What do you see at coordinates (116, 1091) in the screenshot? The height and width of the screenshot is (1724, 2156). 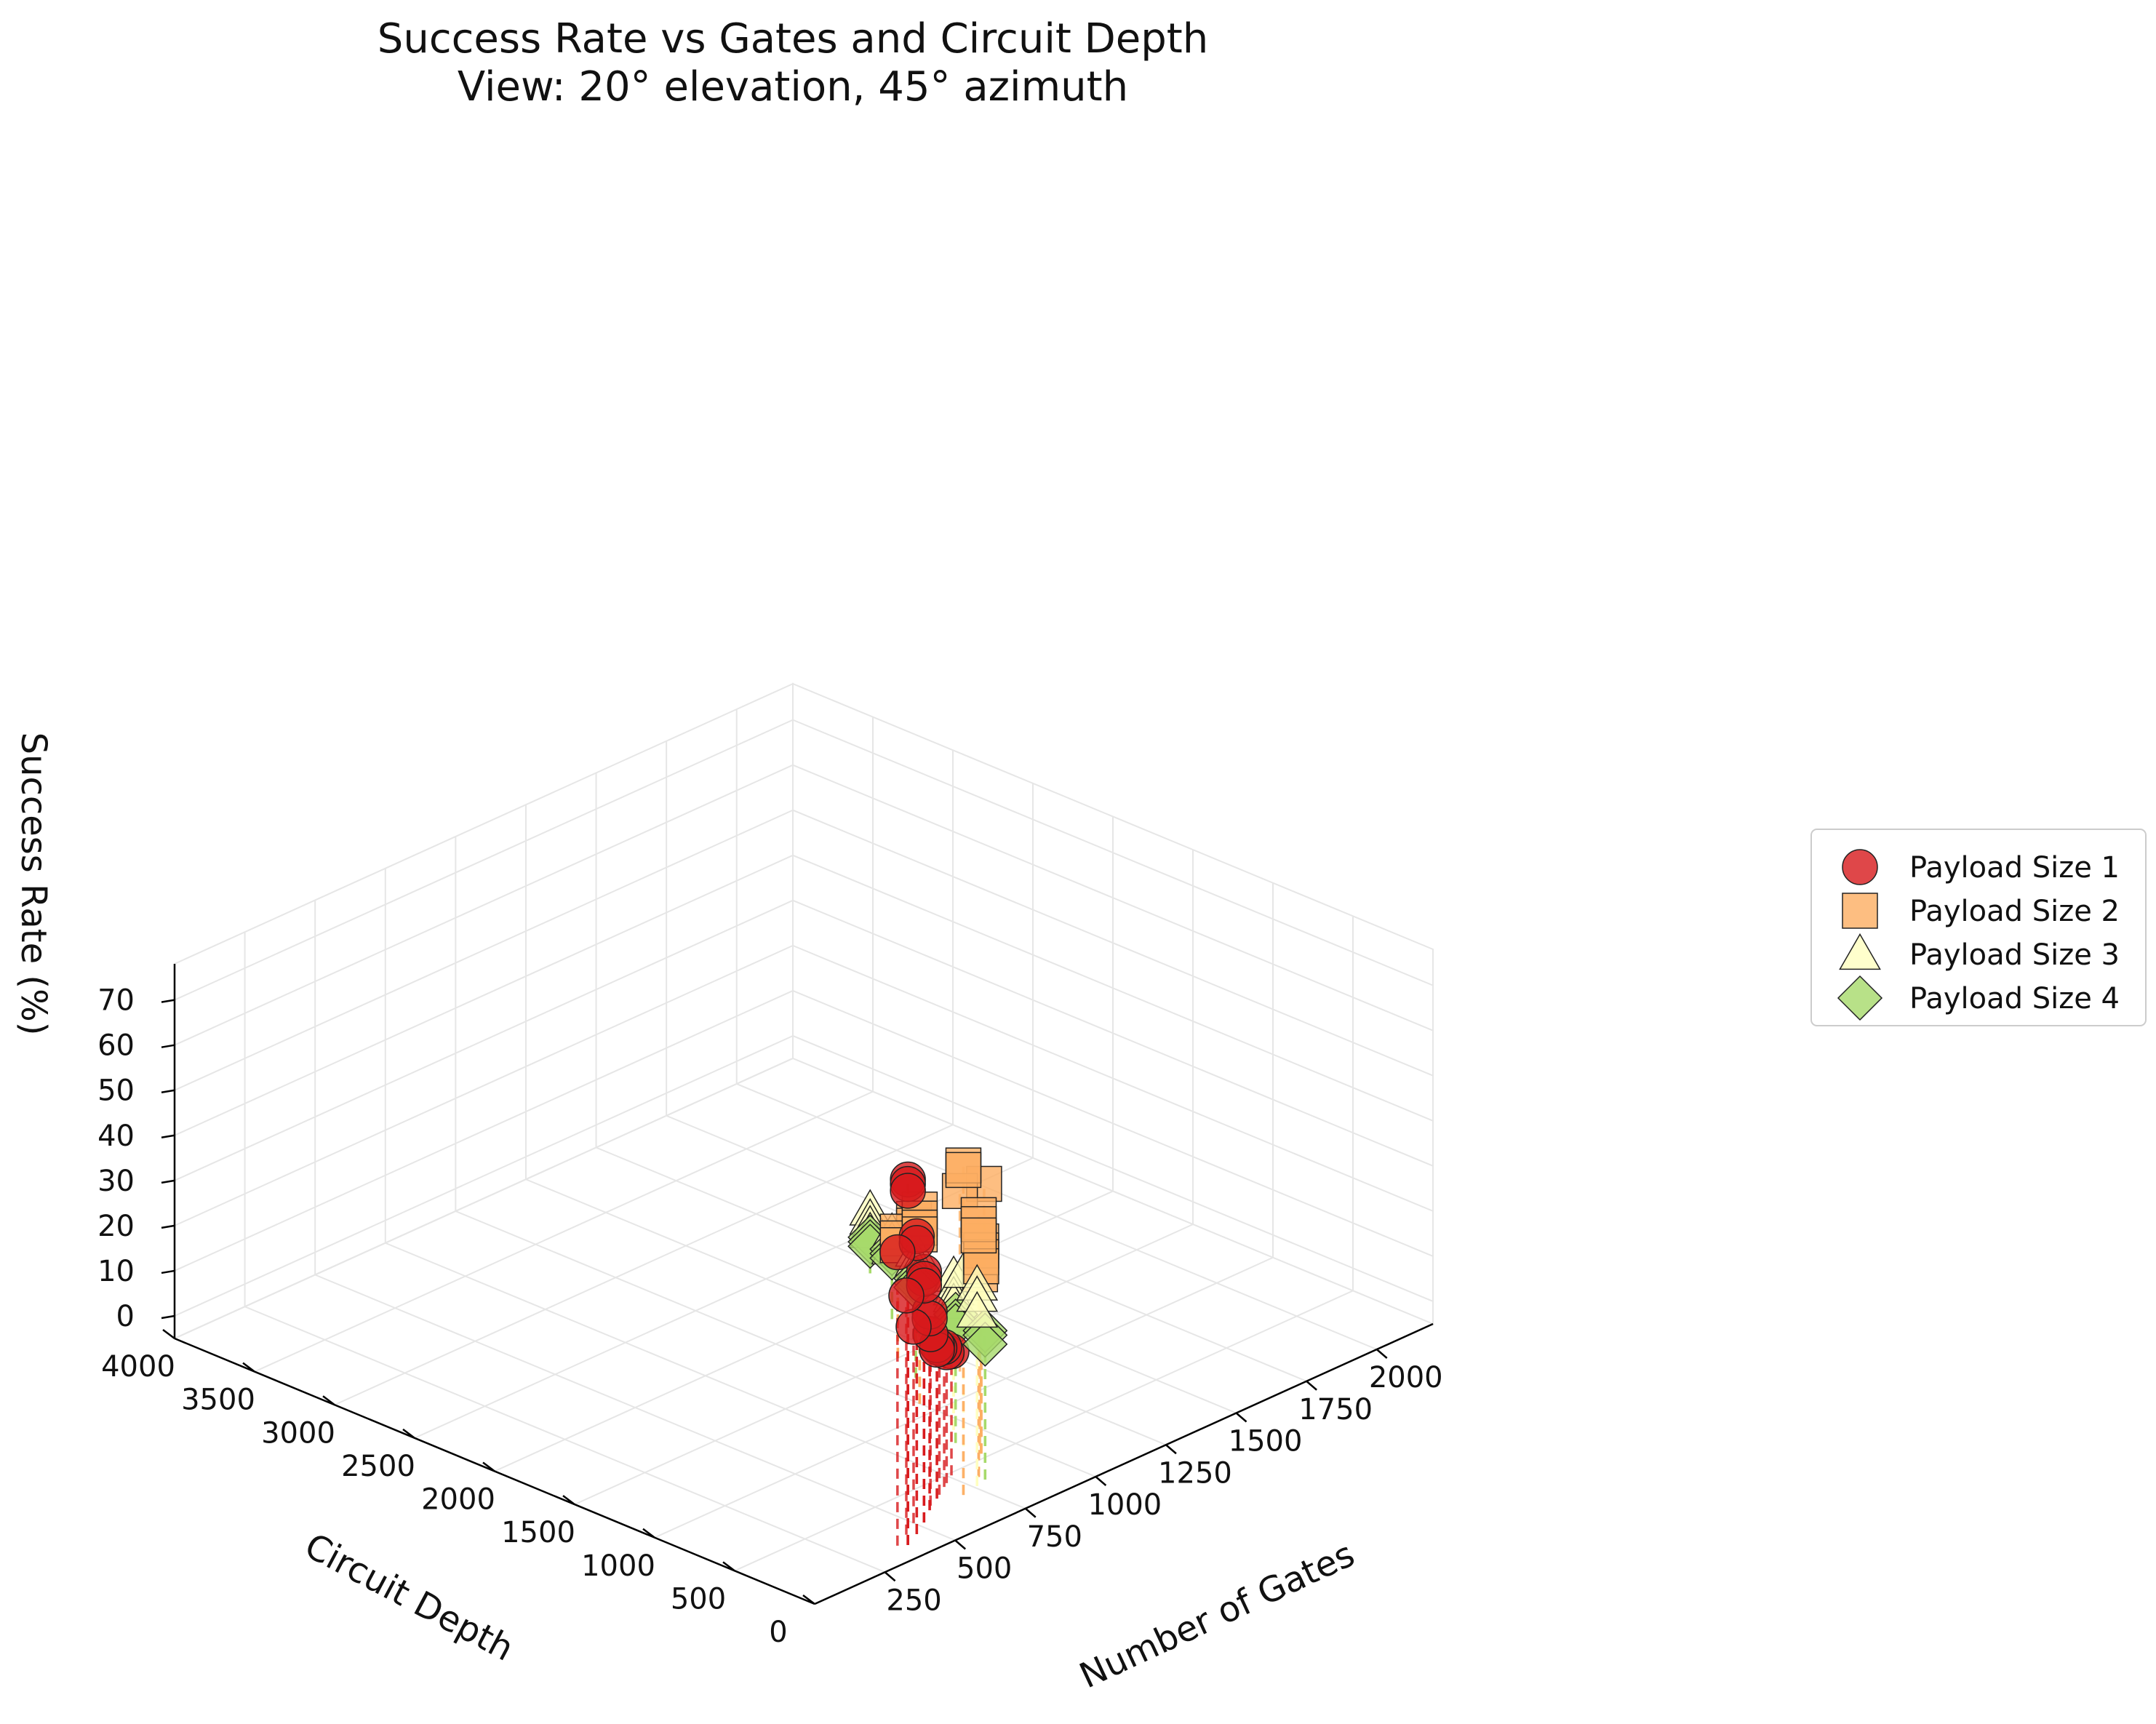 I see `z-tick-label: 50` at bounding box center [116, 1091].